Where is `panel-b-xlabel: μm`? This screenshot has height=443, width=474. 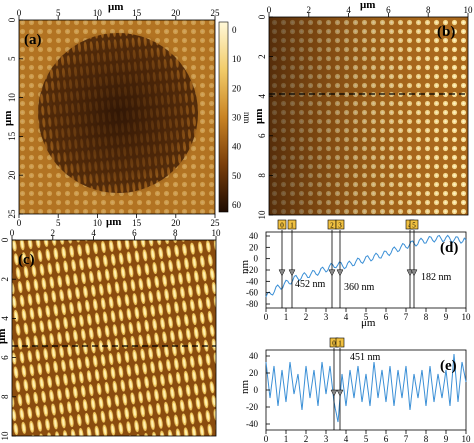
panel-b-xlabel: μm is located at coordinates (367, 5).